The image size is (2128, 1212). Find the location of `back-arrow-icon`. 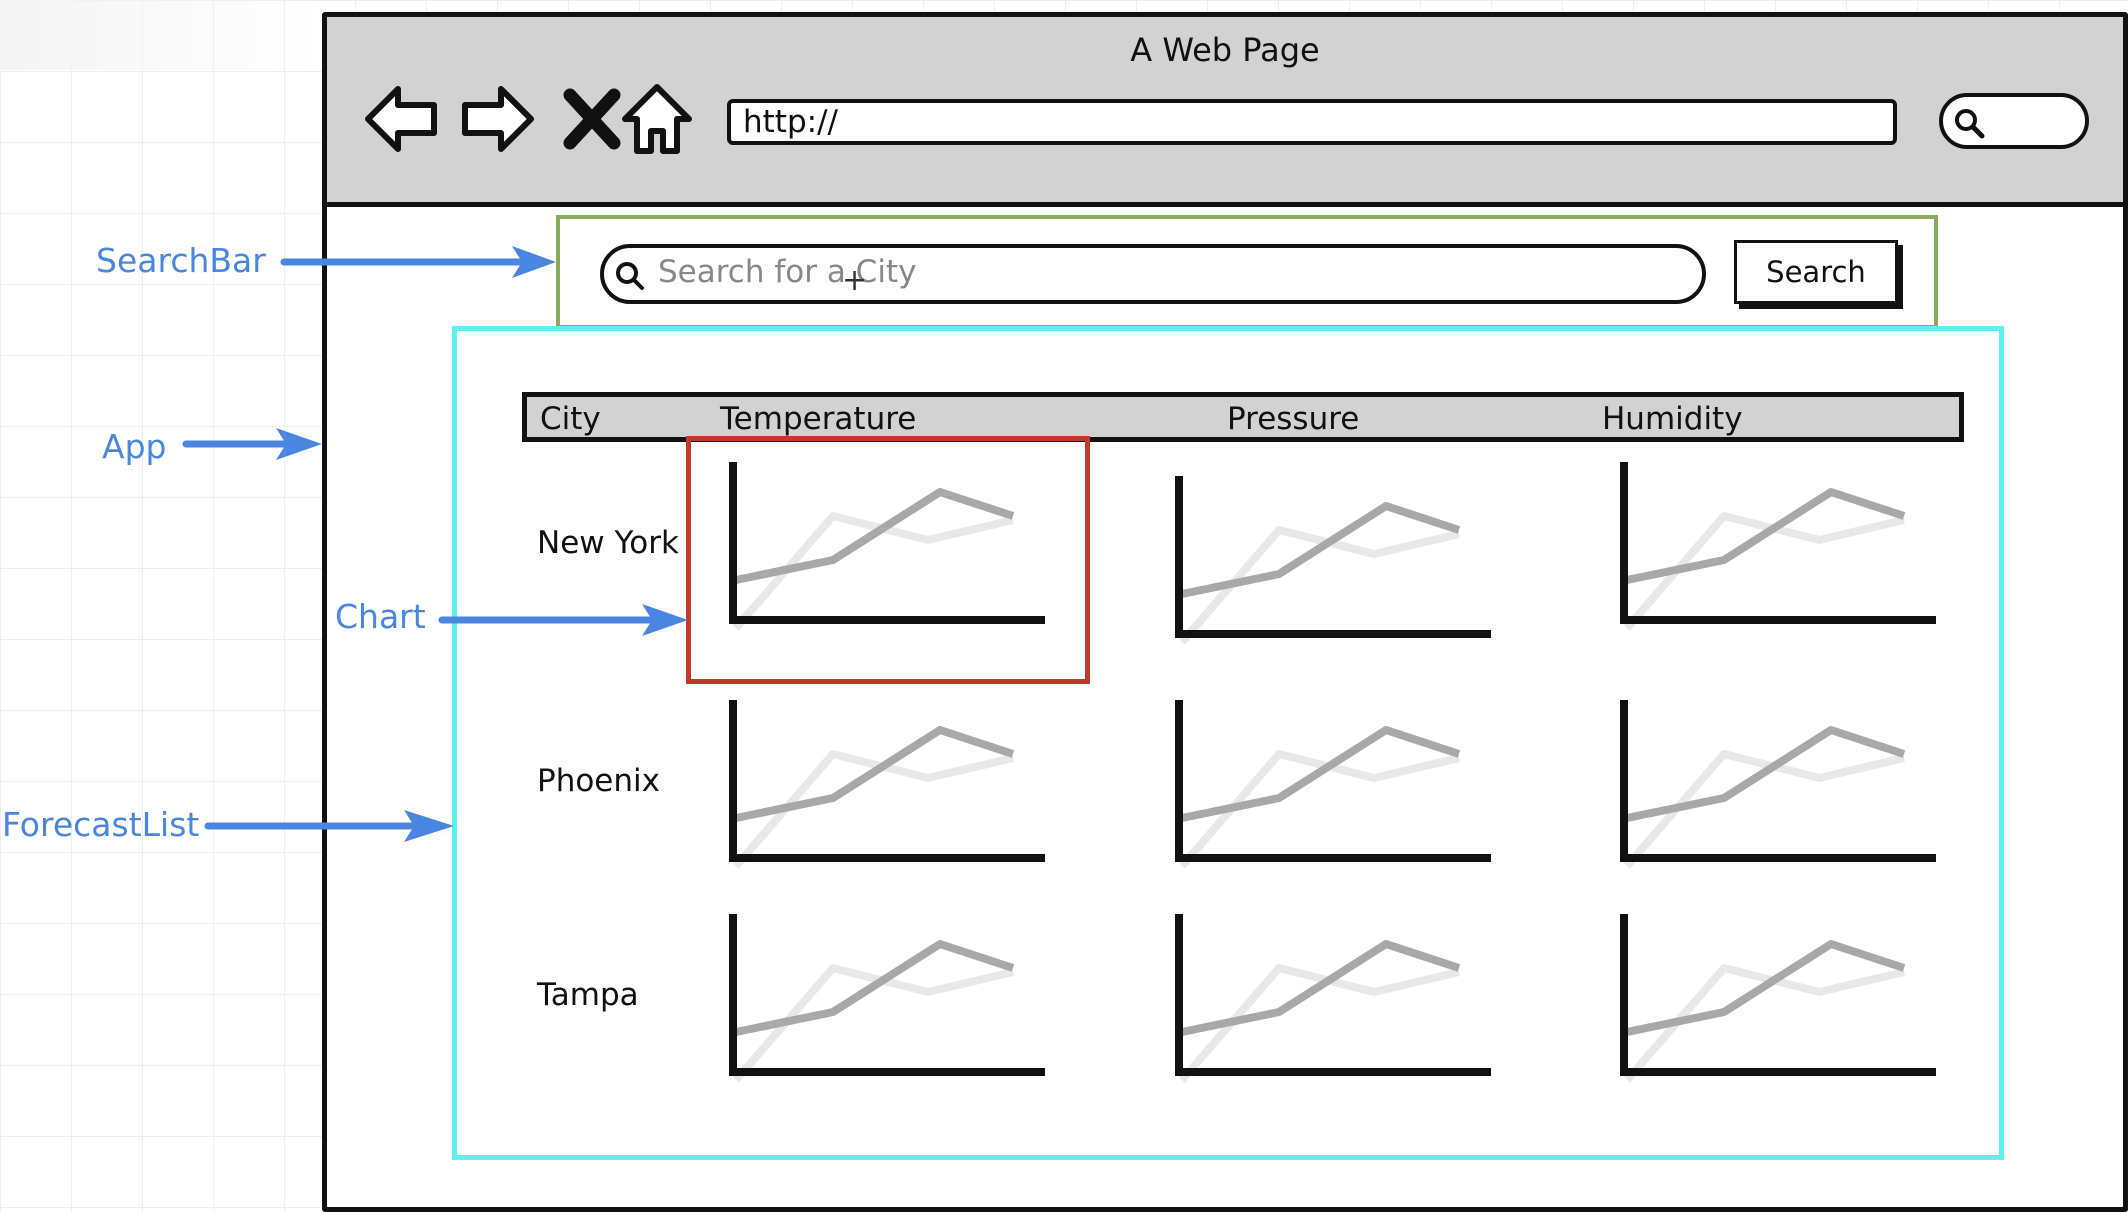

back-arrow-icon is located at coordinates (402, 119).